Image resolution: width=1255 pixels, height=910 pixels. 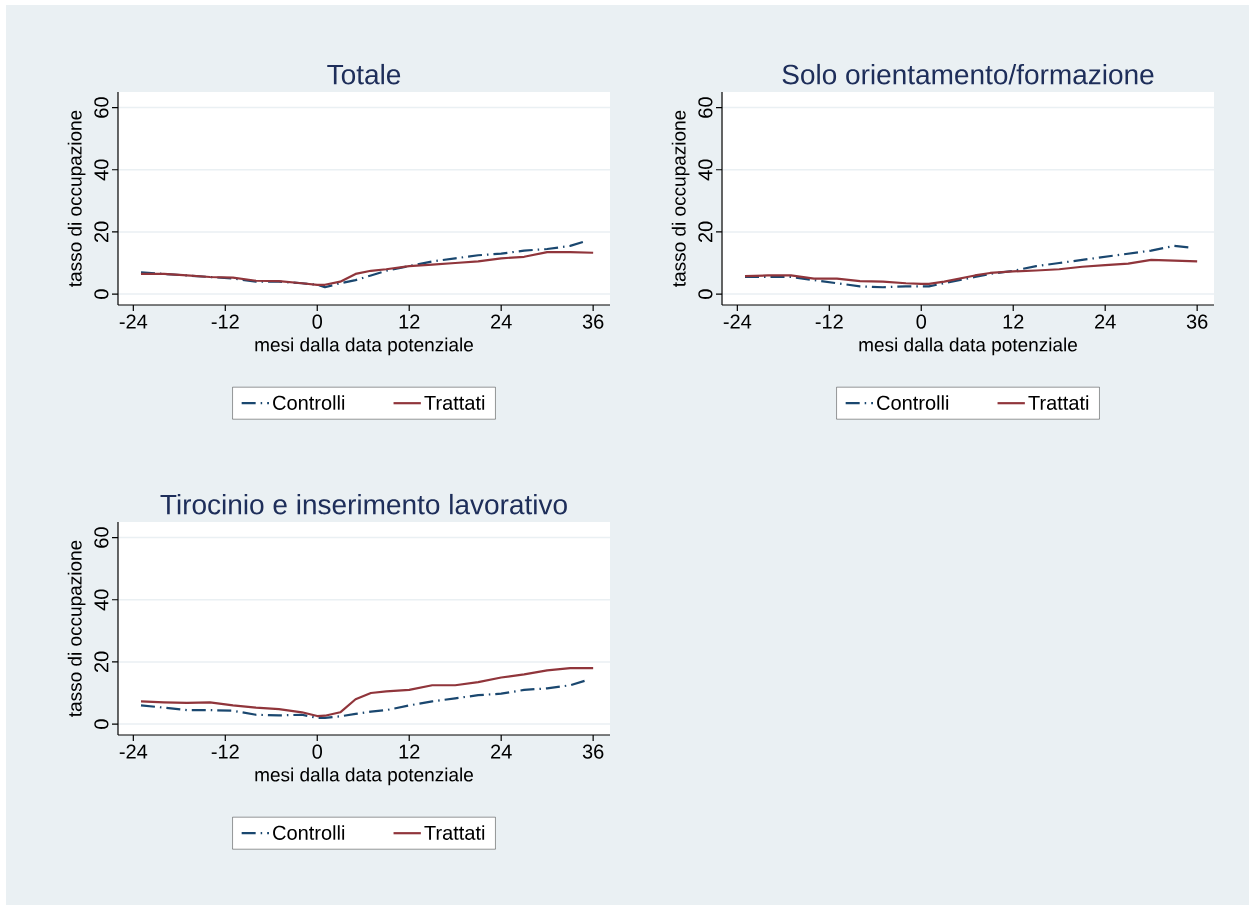 I want to click on chart-title: Tirocinio e inserimento lavorativo, so click(x=363, y=504).